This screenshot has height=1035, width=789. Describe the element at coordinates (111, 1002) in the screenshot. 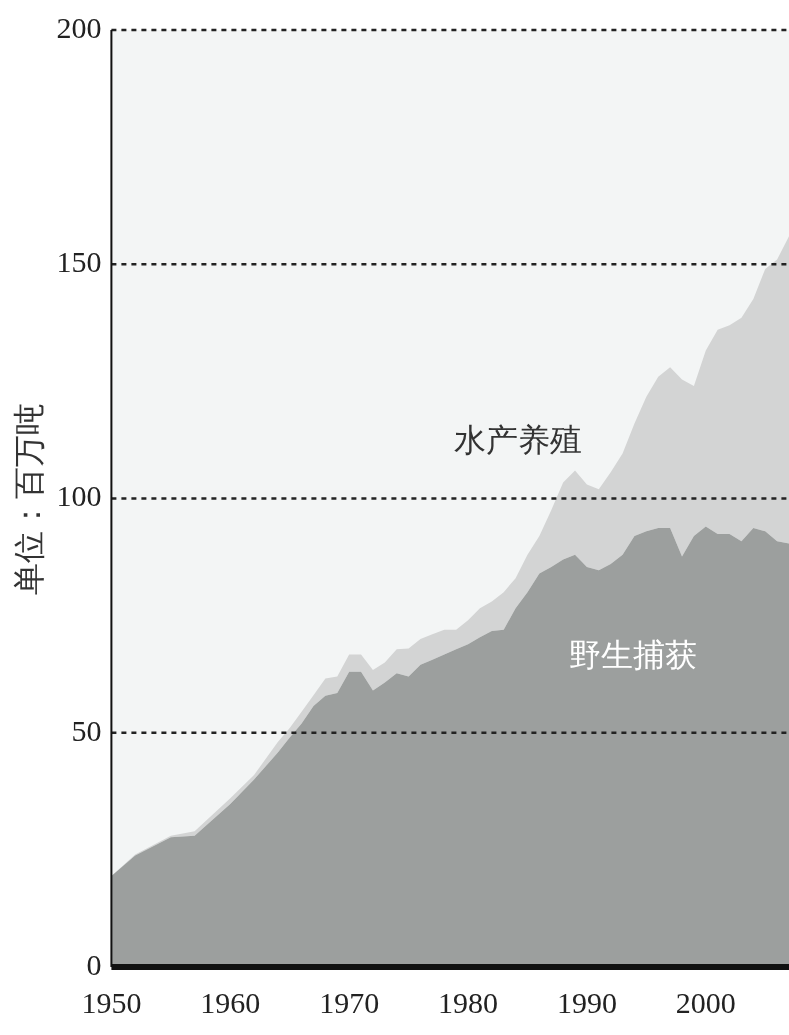

I see `x-tick-label: 1950` at that location.